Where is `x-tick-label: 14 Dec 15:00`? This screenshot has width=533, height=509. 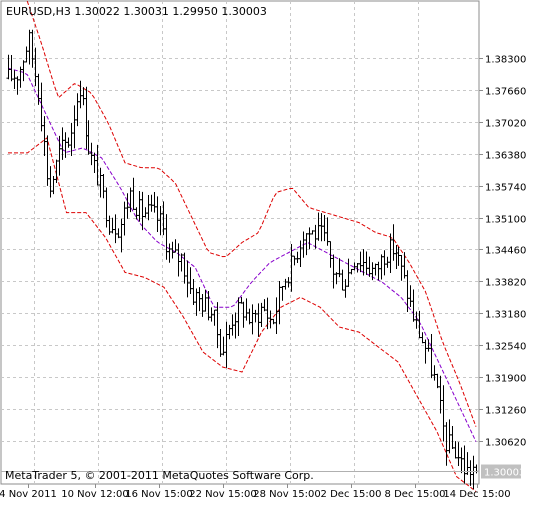 x-tick-label: 14 Dec 15:00 is located at coordinates (476, 494).